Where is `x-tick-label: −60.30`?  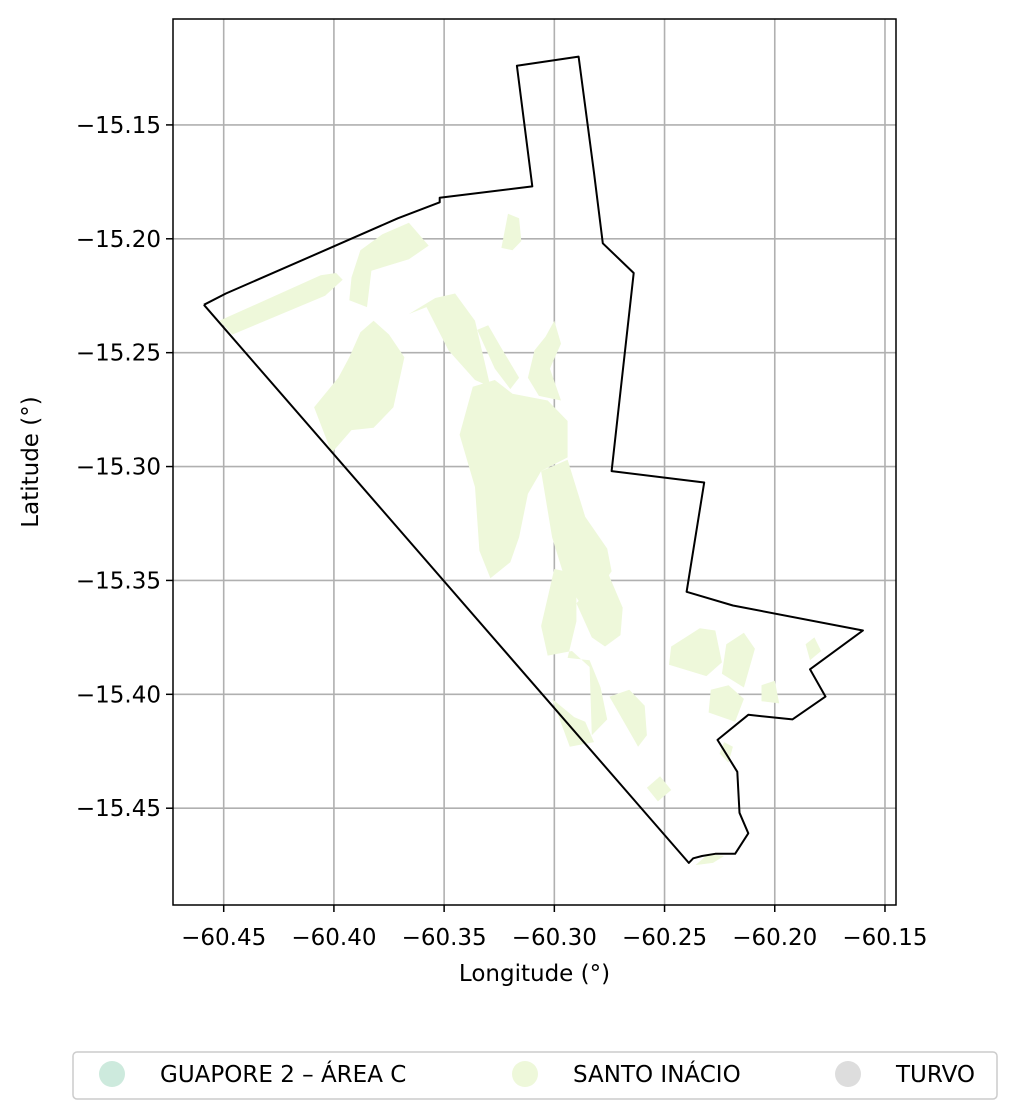 x-tick-label: −60.30 is located at coordinates (554, 938).